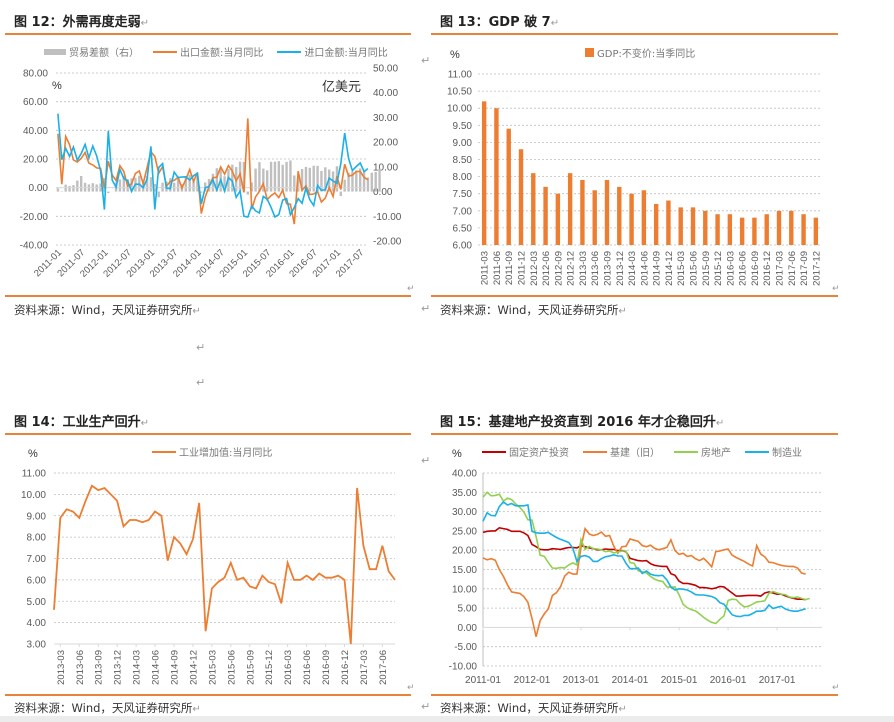 The width and height of the screenshot is (894, 722). Describe the element at coordinates (522, 268) in the screenshot. I see `x-tick-label: 2011-12` at that location.